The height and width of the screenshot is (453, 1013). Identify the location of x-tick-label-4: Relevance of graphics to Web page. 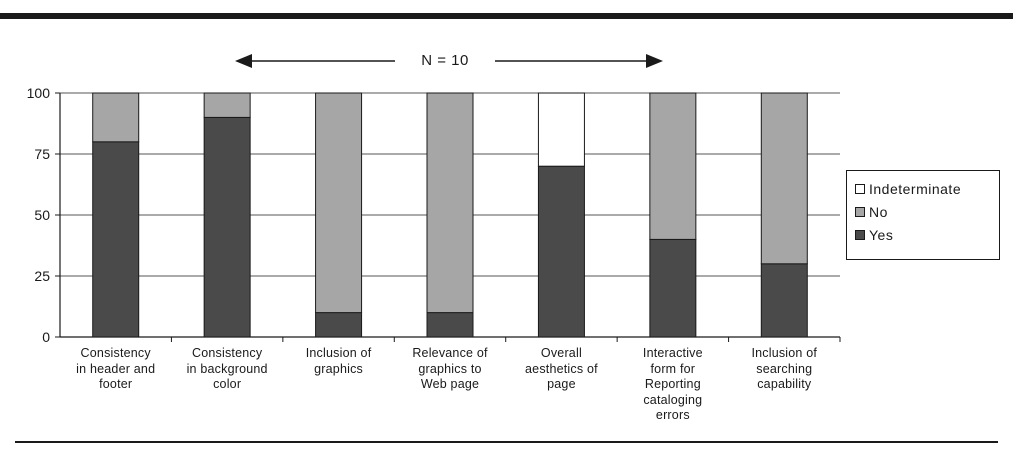
(450, 368).